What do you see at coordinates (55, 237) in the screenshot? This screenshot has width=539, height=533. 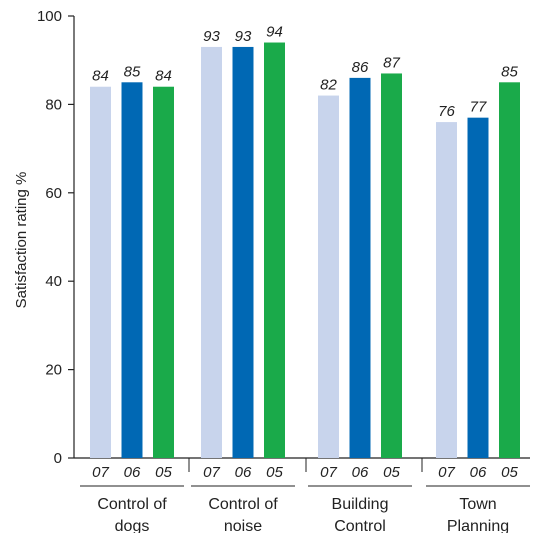 I see `y-ticks: 0 20 40 60 80 100` at bounding box center [55, 237].